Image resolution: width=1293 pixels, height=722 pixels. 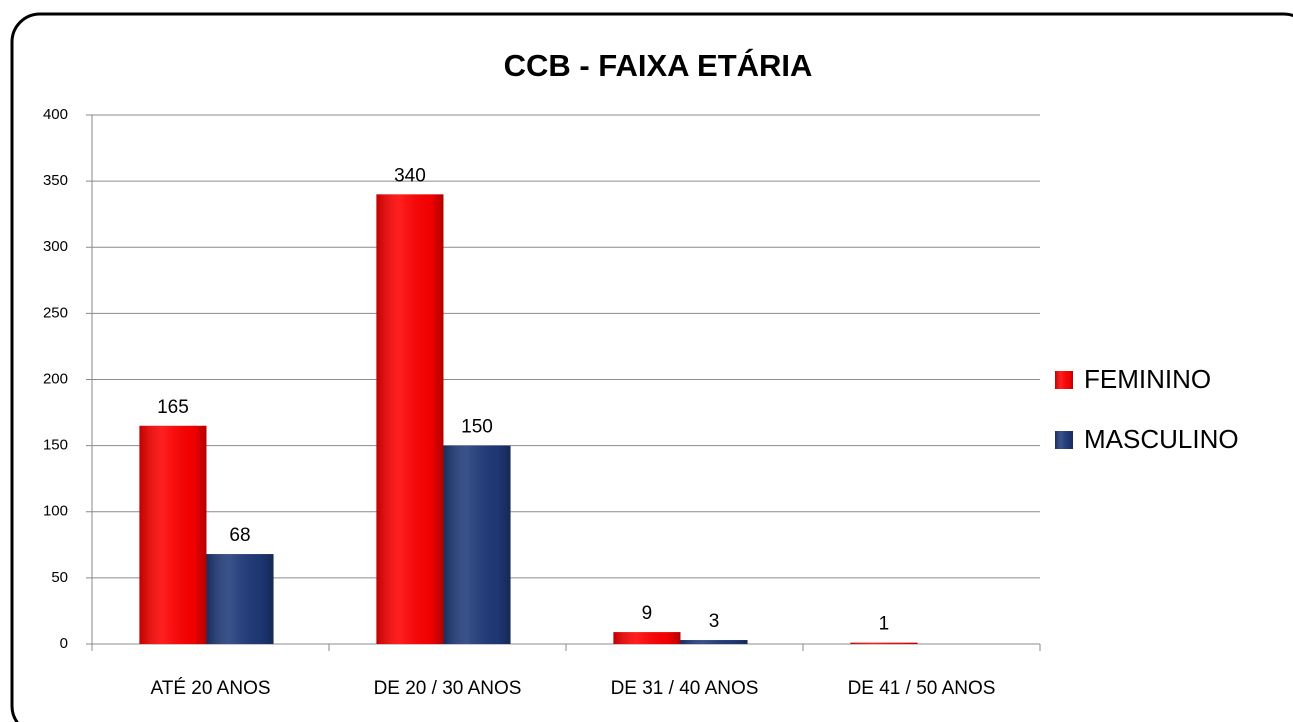 I want to click on y-tick-label: 350, so click(x=55, y=180).